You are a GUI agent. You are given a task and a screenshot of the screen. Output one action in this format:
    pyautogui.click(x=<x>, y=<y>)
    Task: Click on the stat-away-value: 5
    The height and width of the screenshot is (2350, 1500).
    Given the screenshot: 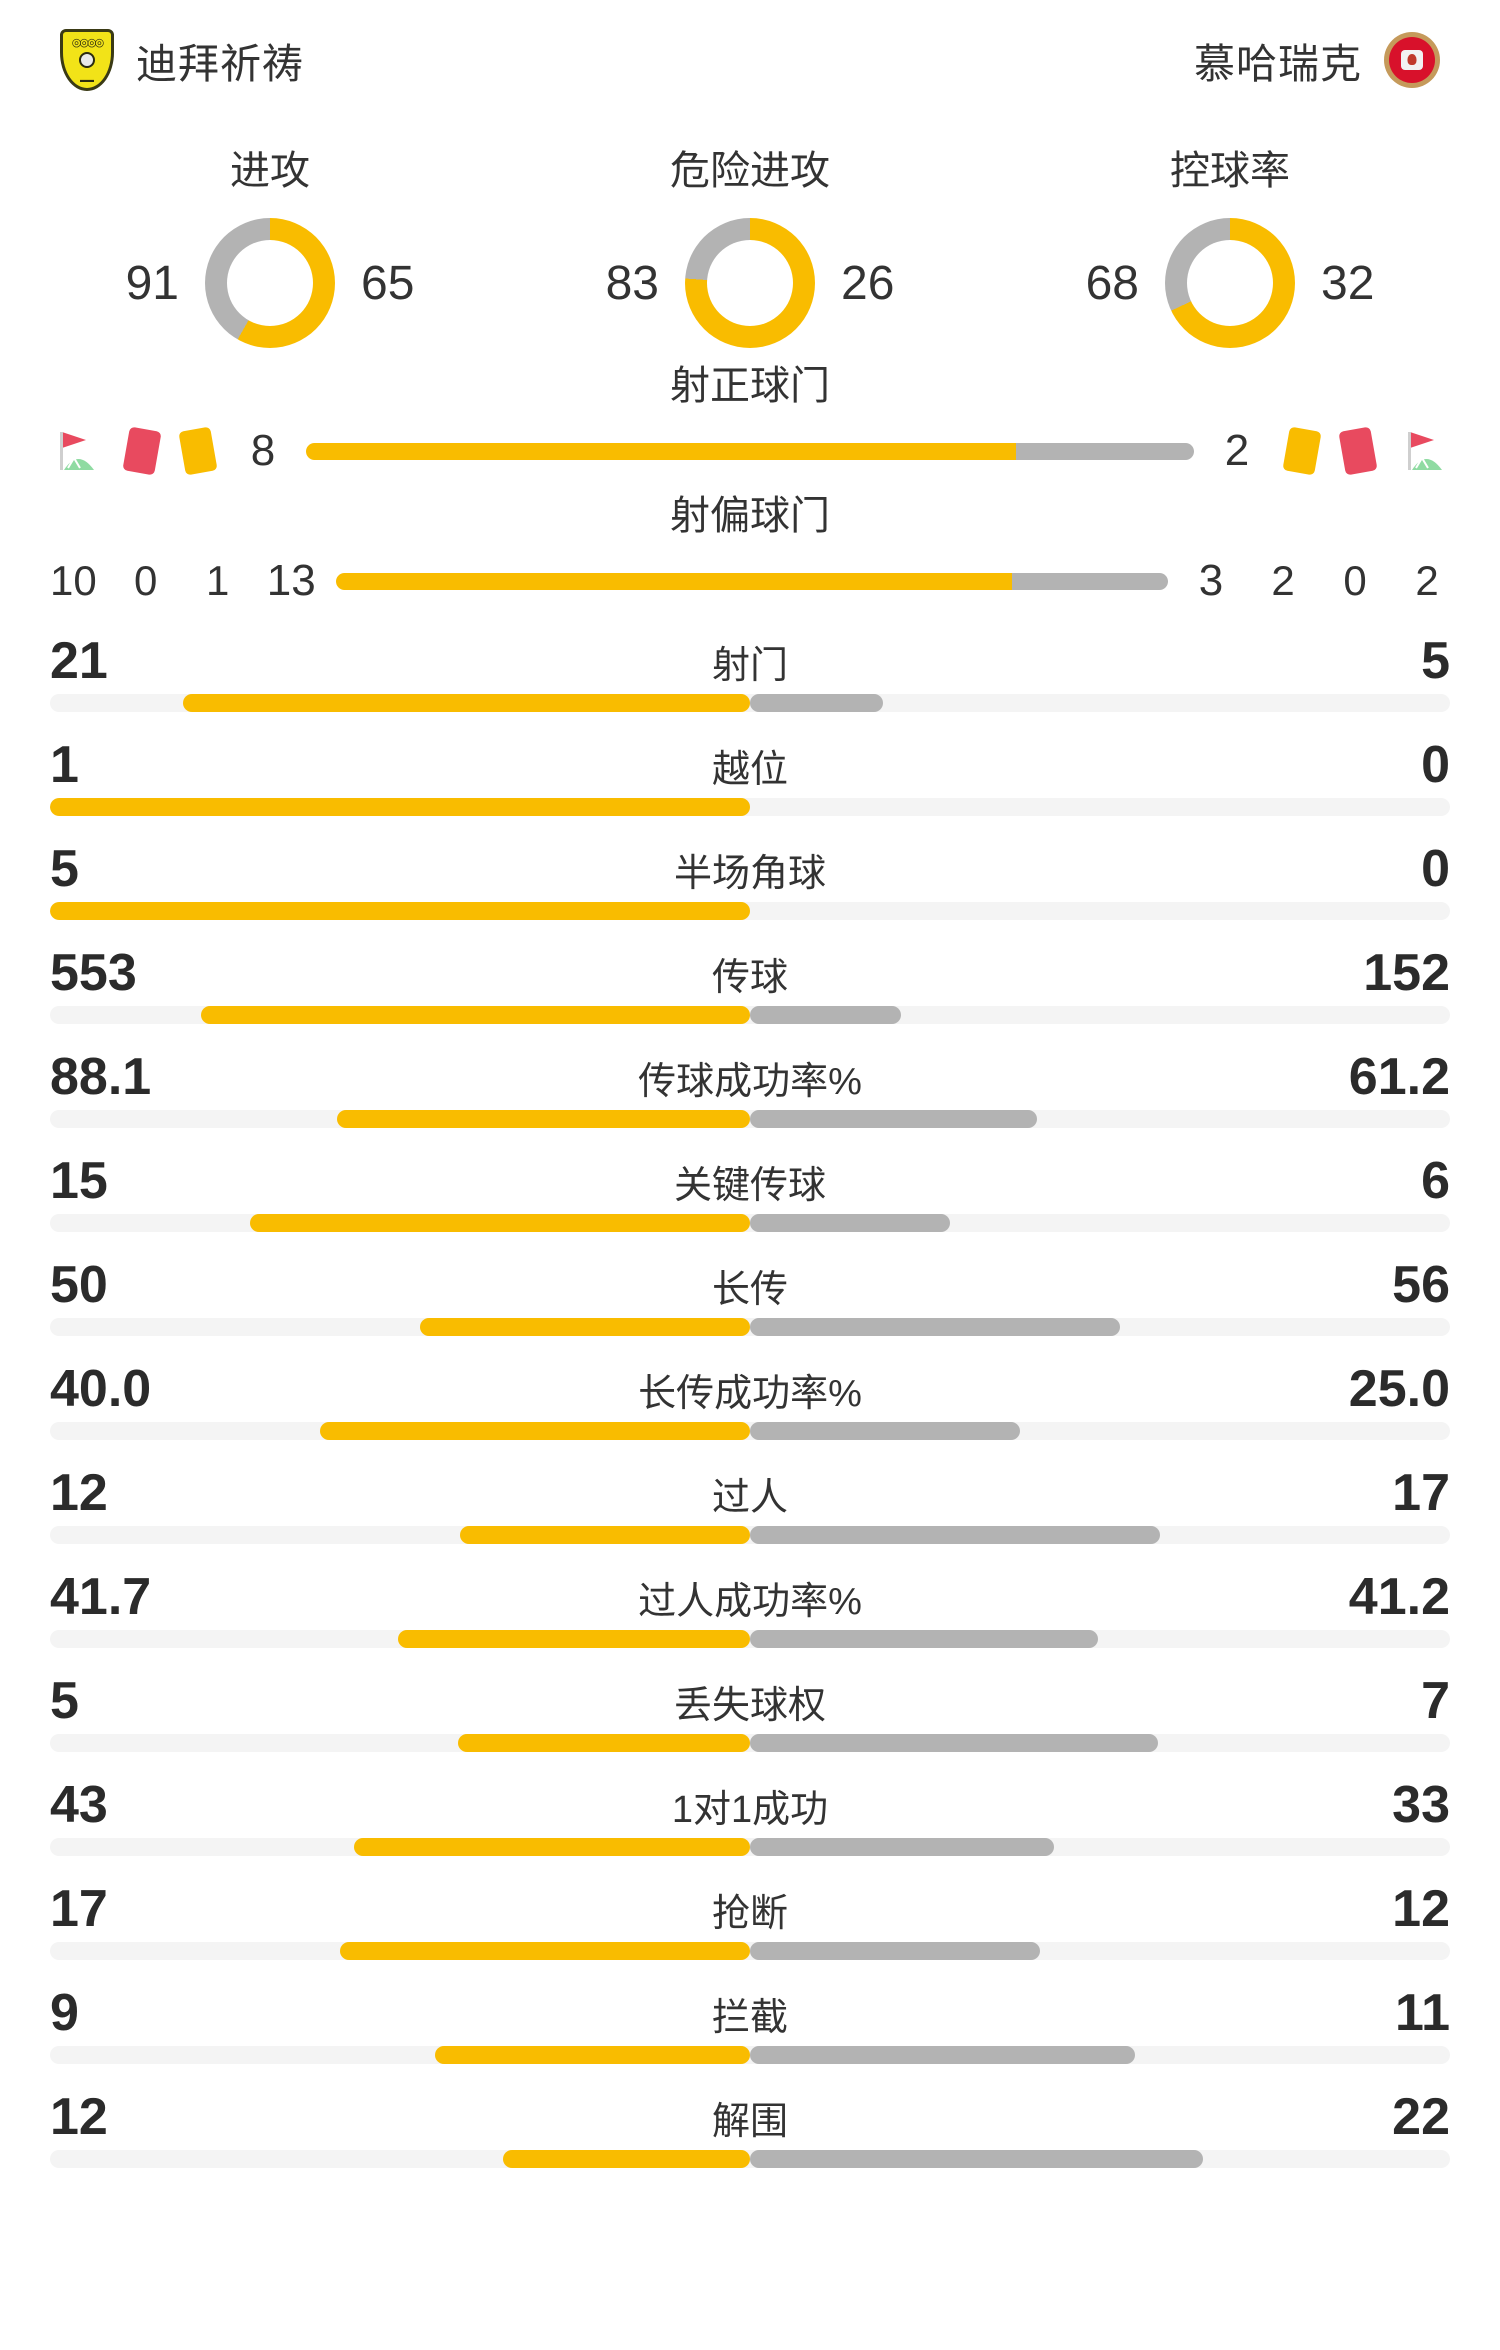 What is the action you would take?
    pyautogui.click(x=1435, y=661)
    